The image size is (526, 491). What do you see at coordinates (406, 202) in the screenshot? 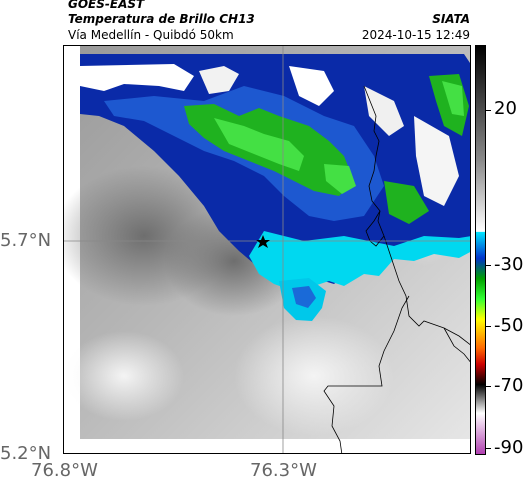
I see `storm-core` at bounding box center [406, 202].